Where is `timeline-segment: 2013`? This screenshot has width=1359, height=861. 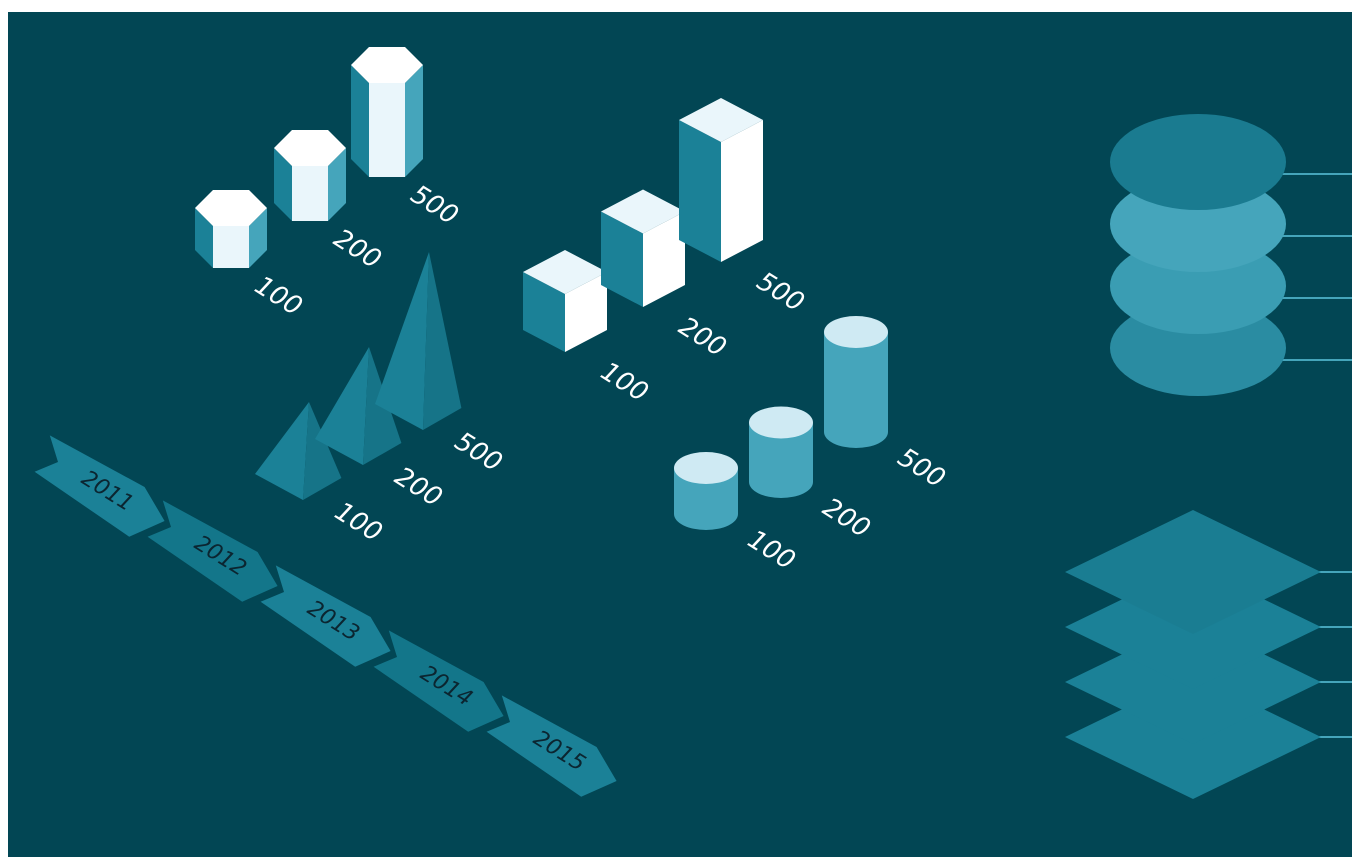 timeline-segment: 2013 is located at coordinates (325, 616).